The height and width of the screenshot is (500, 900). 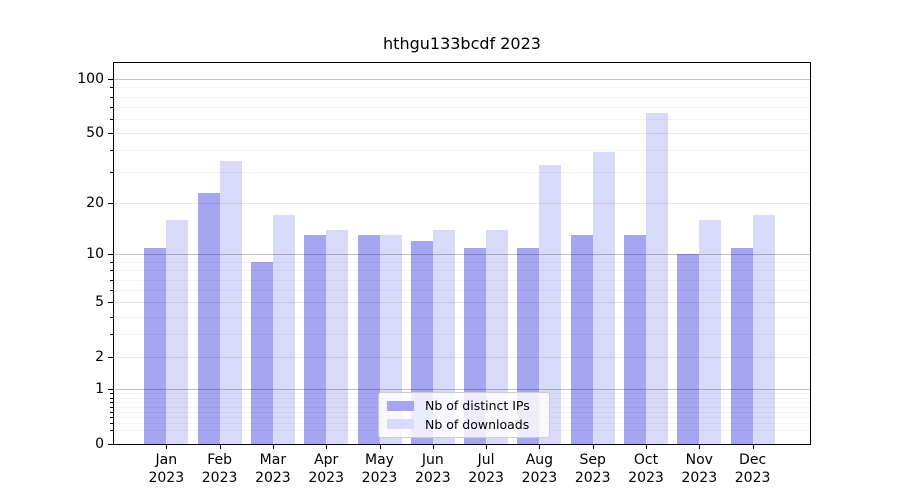 I want to click on y-tick-label: 100, so click(x=90, y=79).